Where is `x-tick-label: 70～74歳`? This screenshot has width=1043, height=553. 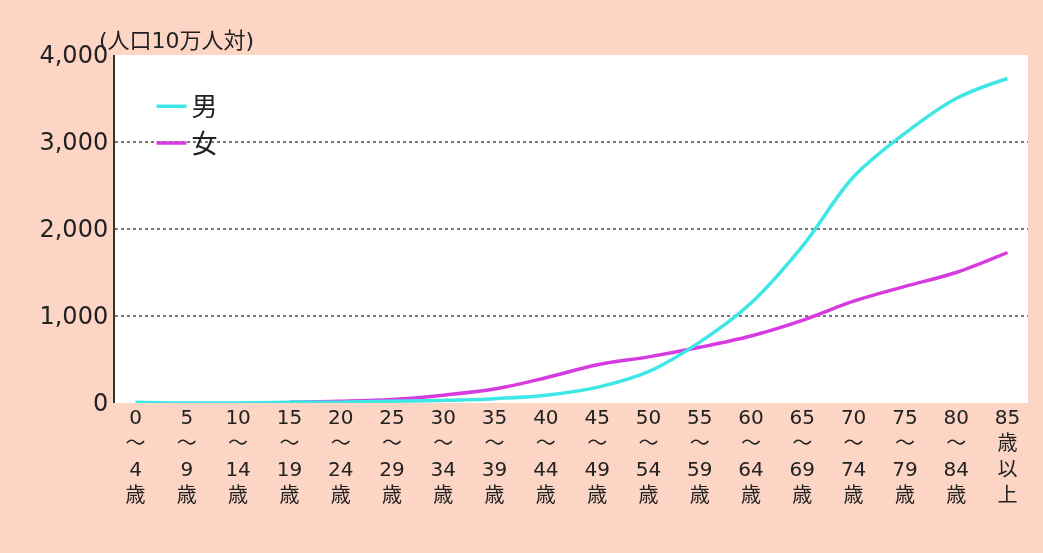
x-tick-label: 70～74歳 is located at coordinates (853, 456).